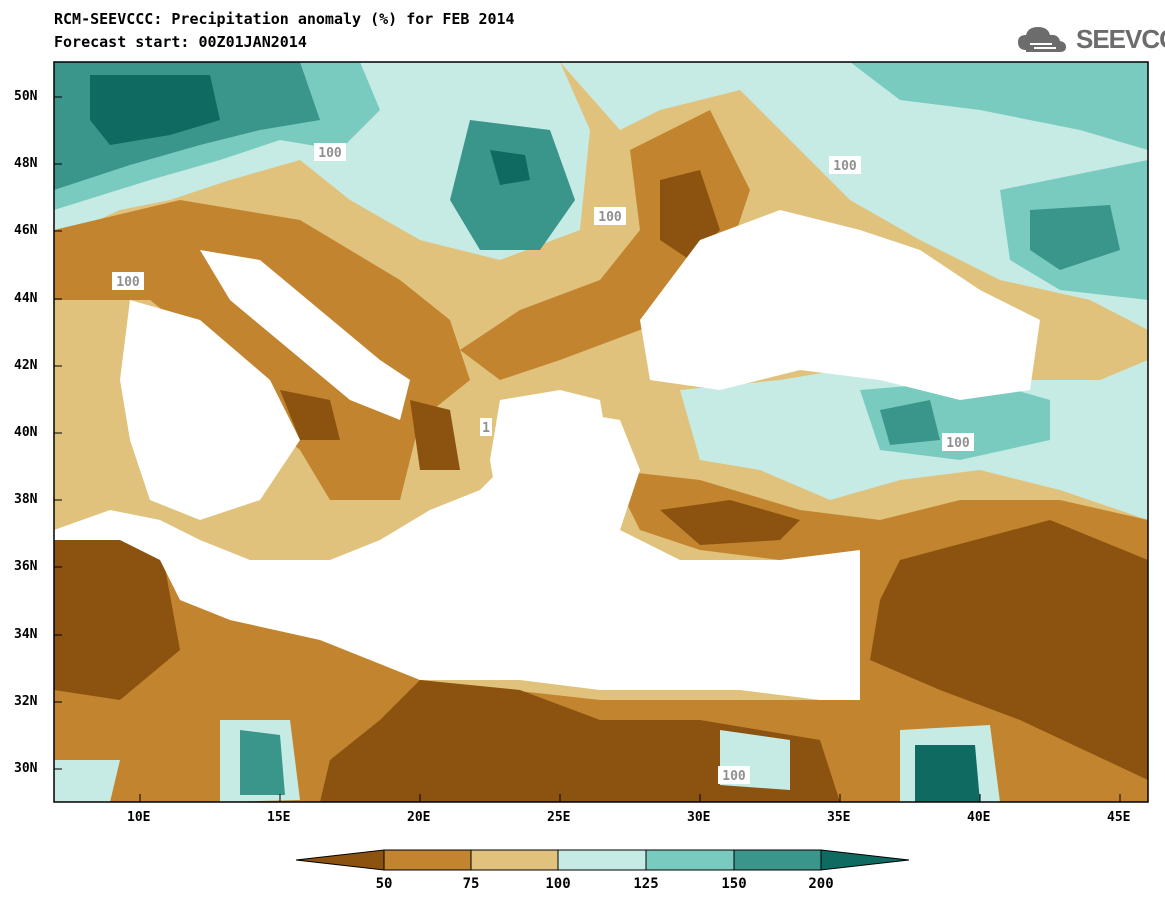 The width and height of the screenshot is (1165, 907). What do you see at coordinates (384, 884) in the screenshot?
I see `colorbar-tick: 50` at bounding box center [384, 884].